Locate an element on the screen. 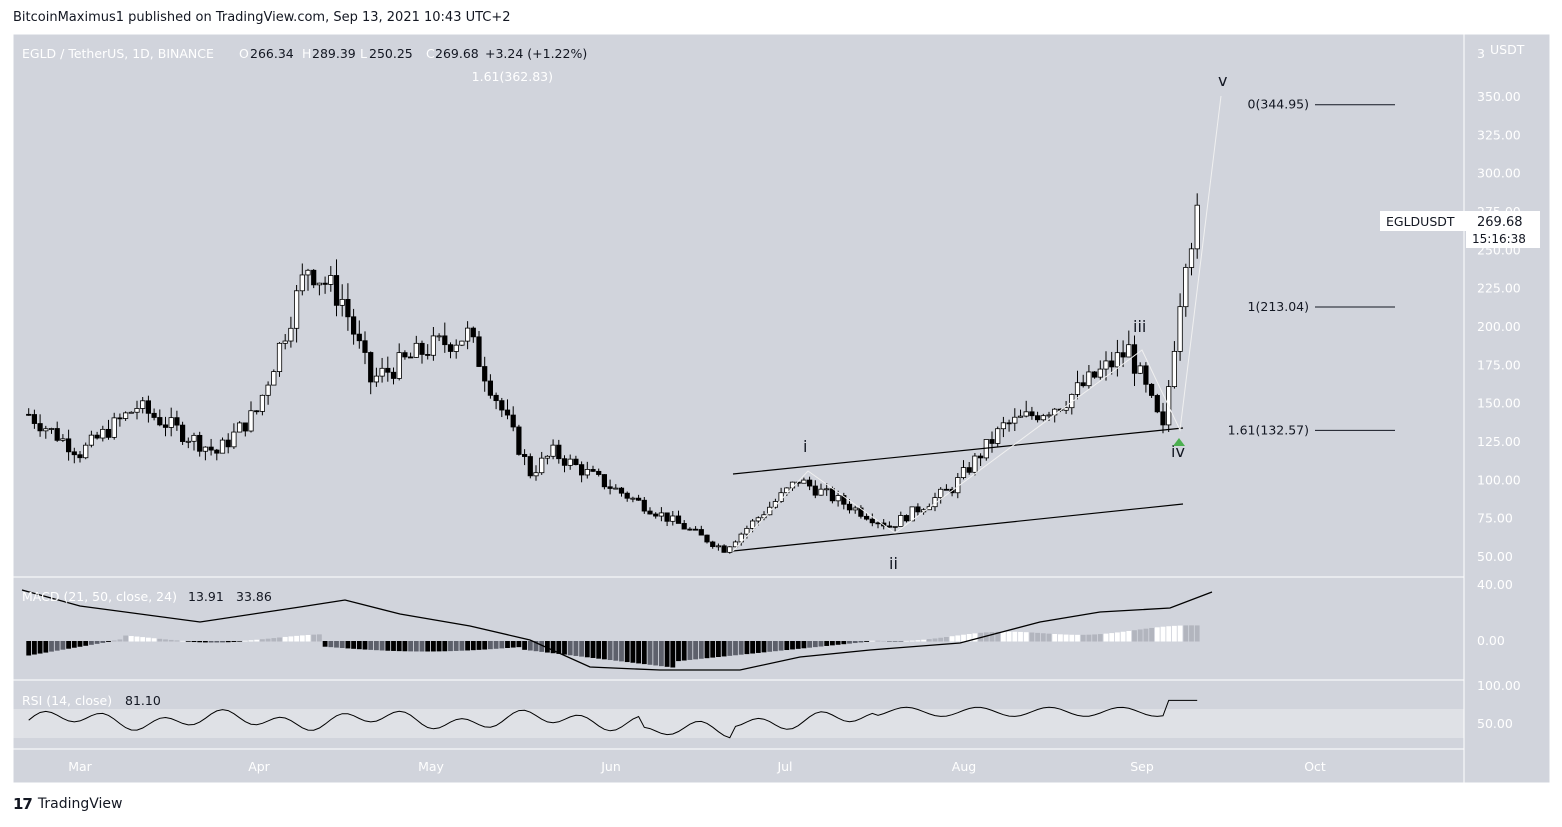 This screenshot has width=1562, height=827. y-tick-label: 150.00 is located at coordinates (1499, 403).